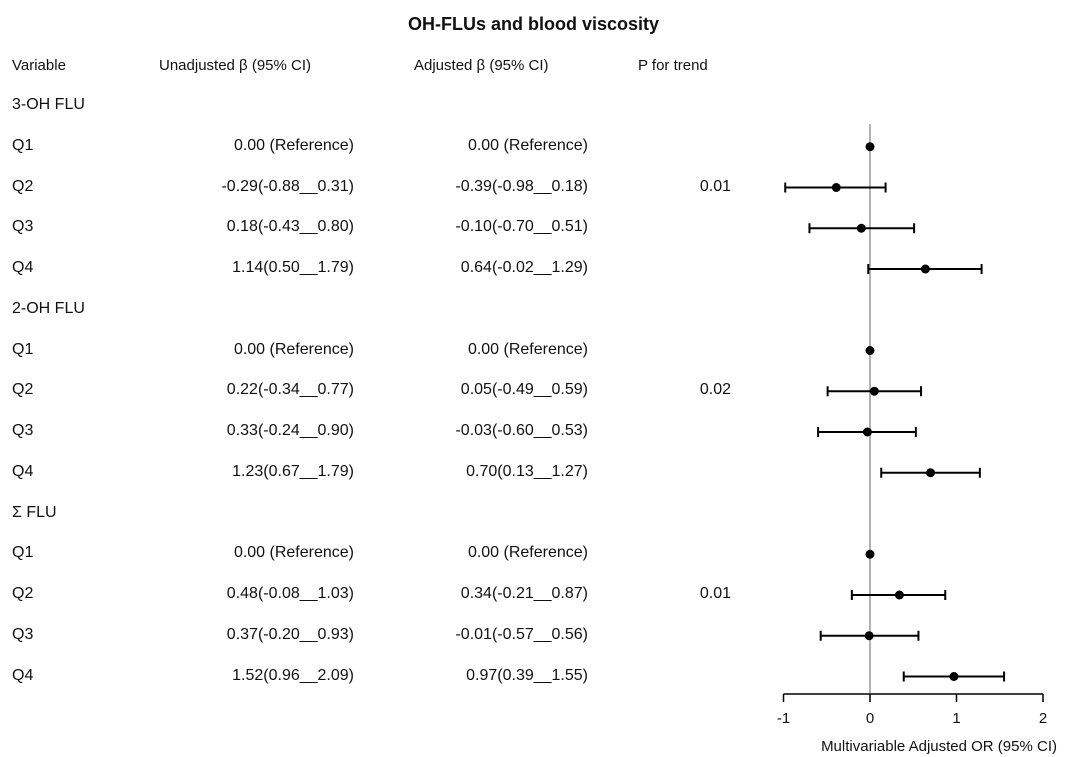  I want to click on header-unadjusted: Unadjusted β (95% CI), so click(235, 65).